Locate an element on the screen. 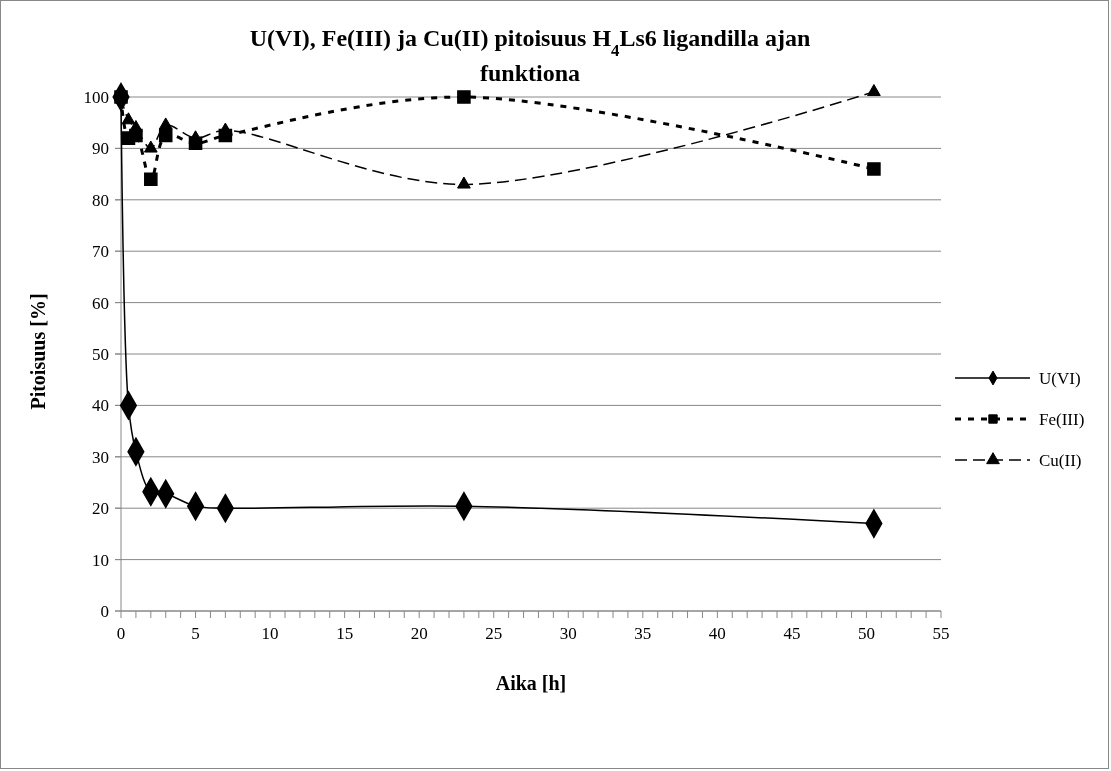 The height and width of the screenshot is (771, 1111). x-axis-title: Aika [h] is located at coordinates (531, 683).